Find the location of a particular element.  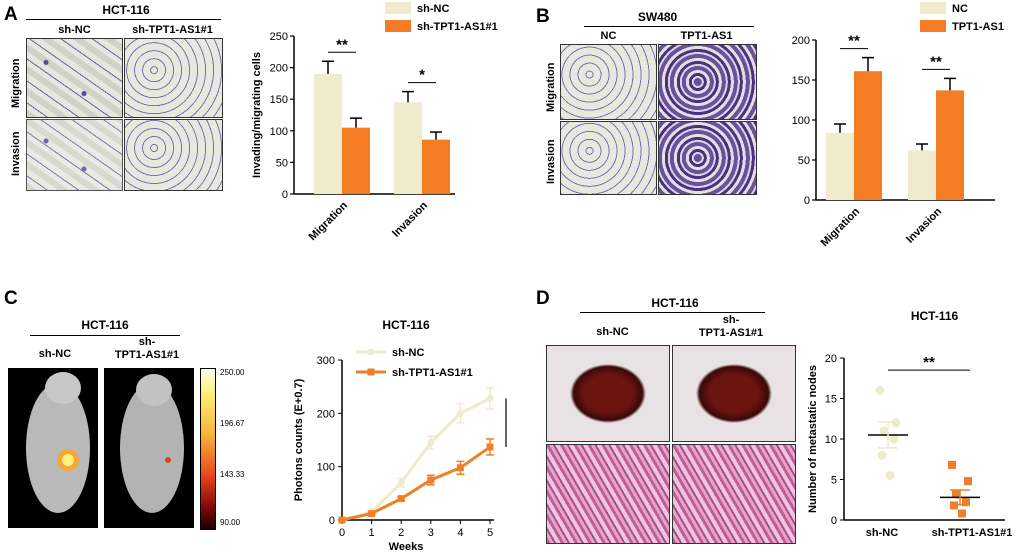

y-tick-label: 15 is located at coordinates (831, 400).